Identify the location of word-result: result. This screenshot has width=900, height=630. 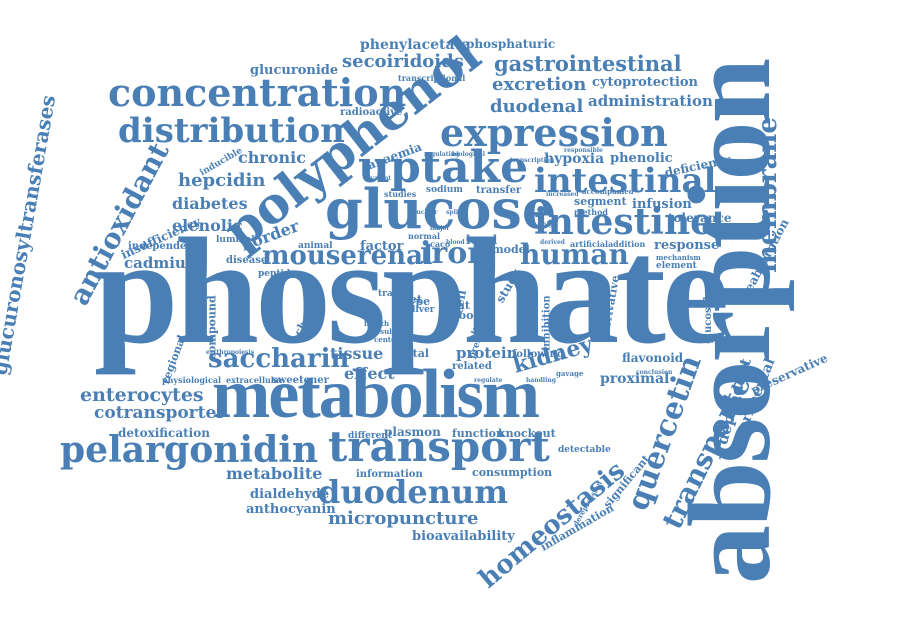
(384, 331).